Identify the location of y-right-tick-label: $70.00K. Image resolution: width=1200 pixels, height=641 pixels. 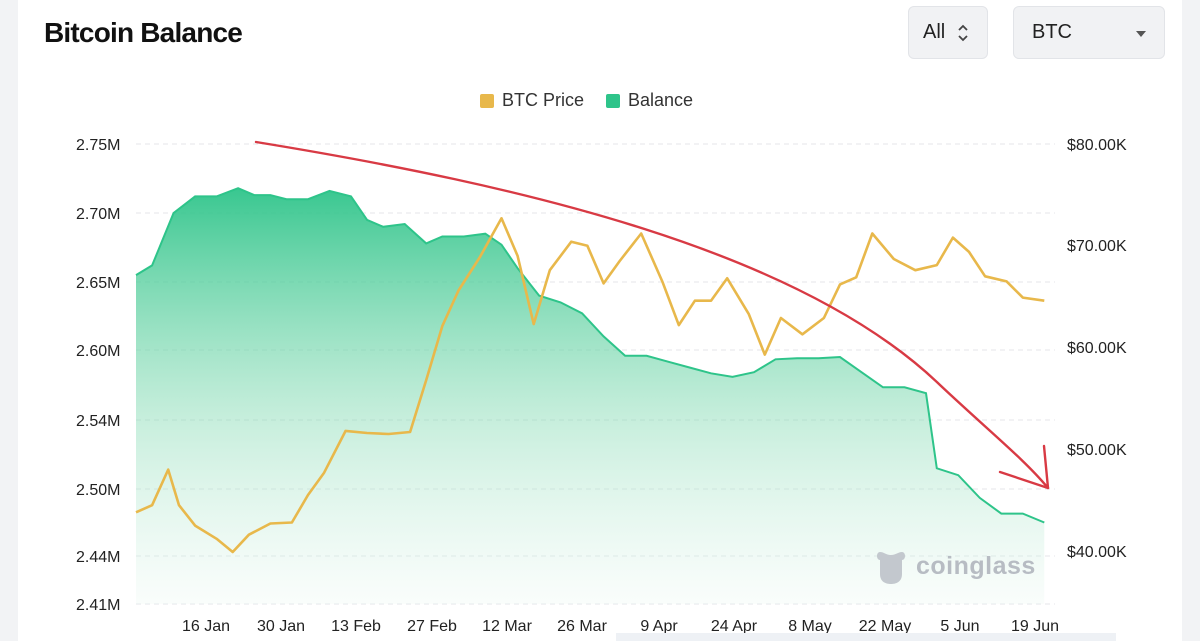
(1097, 246).